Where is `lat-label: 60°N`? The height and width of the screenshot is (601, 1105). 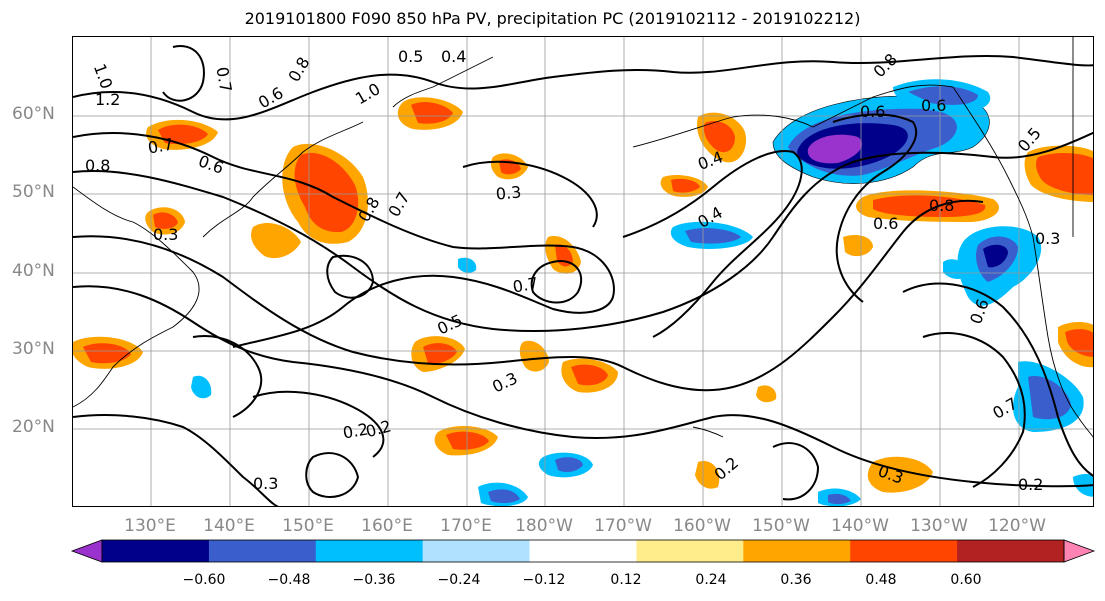
lat-label: 60°N is located at coordinates (33, 114).